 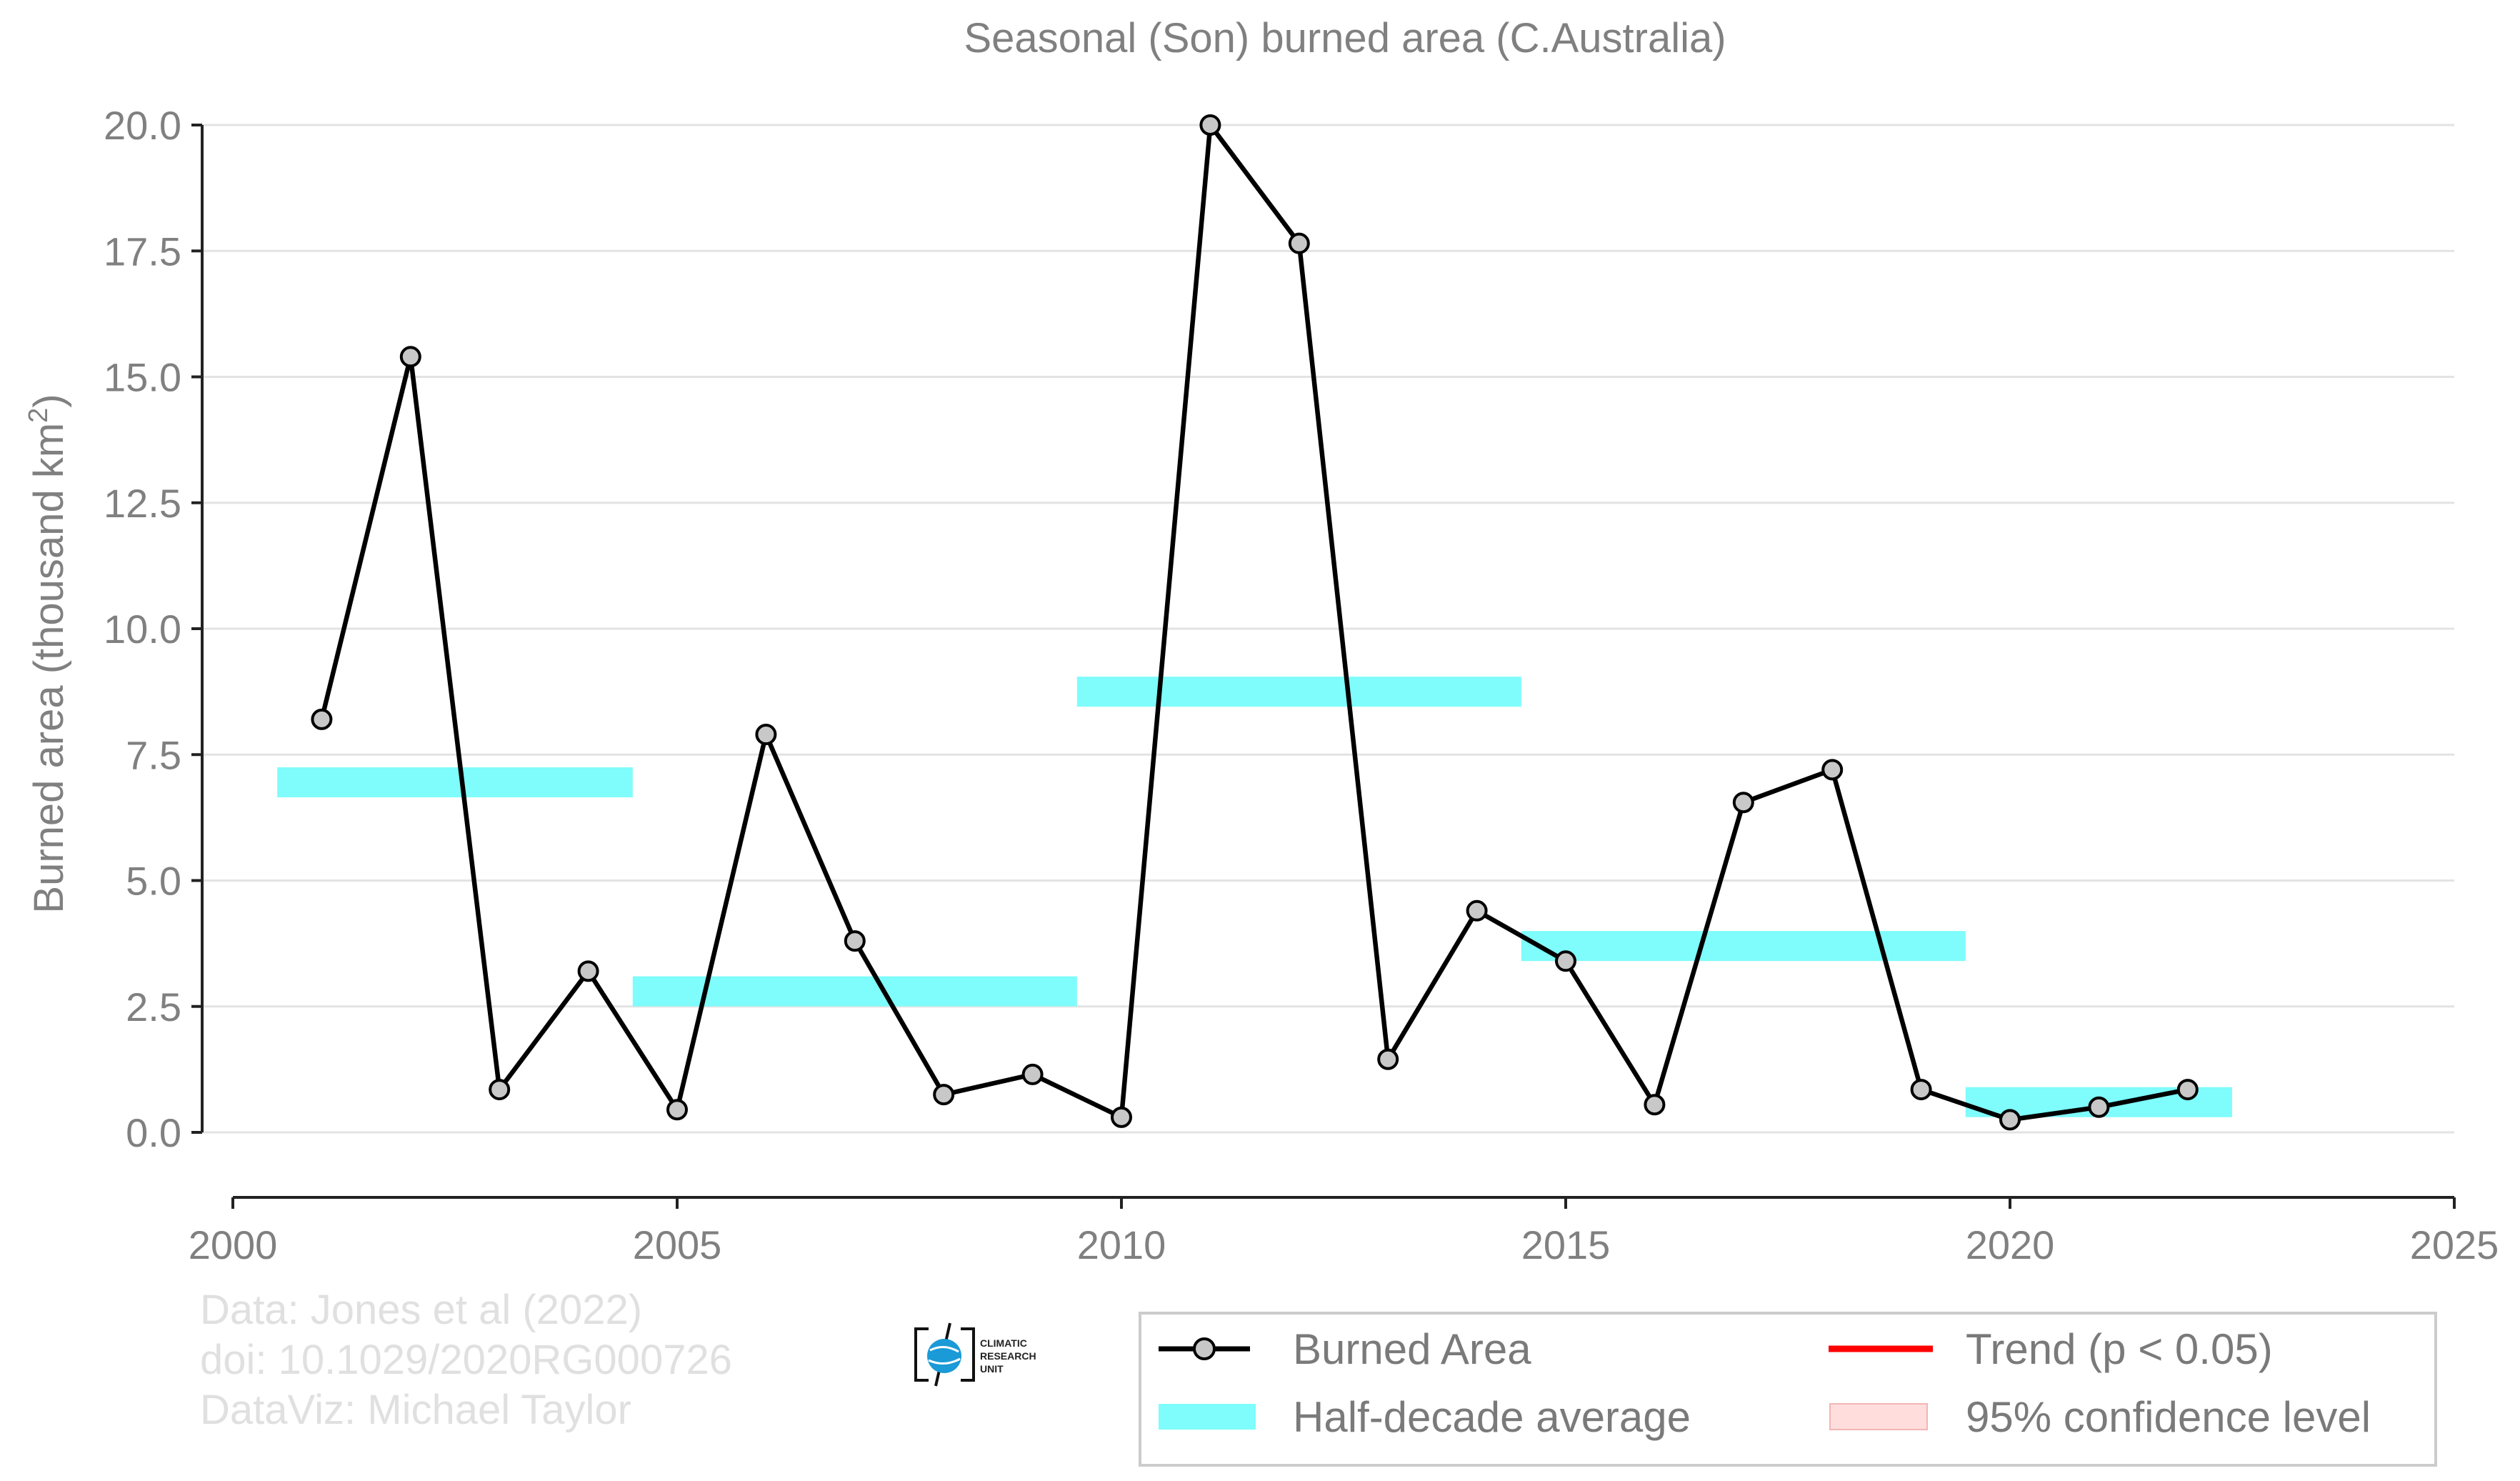 I want to click on legend-burned-area-marker, so click(x=1204, y=1348).